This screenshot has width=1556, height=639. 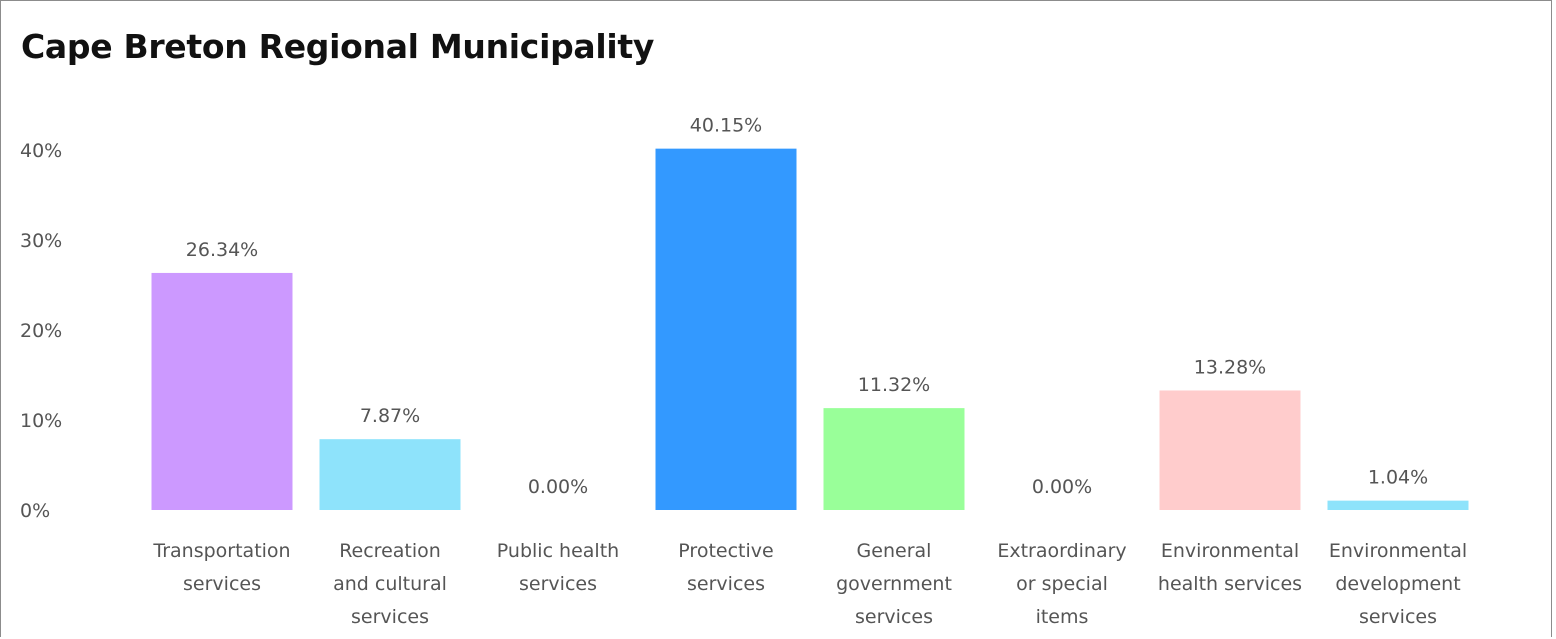 I want to click on x-tick-label: items, so click(x=1062, y=617).